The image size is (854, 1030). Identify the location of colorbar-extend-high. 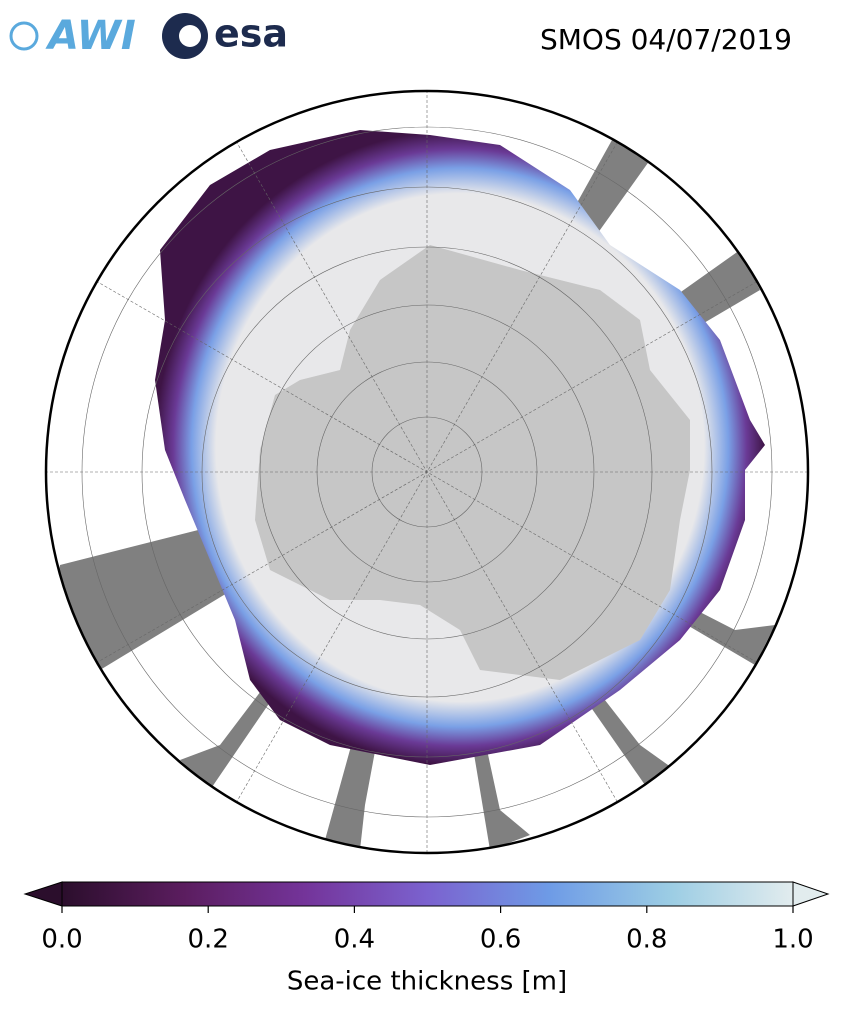
(811, 894).